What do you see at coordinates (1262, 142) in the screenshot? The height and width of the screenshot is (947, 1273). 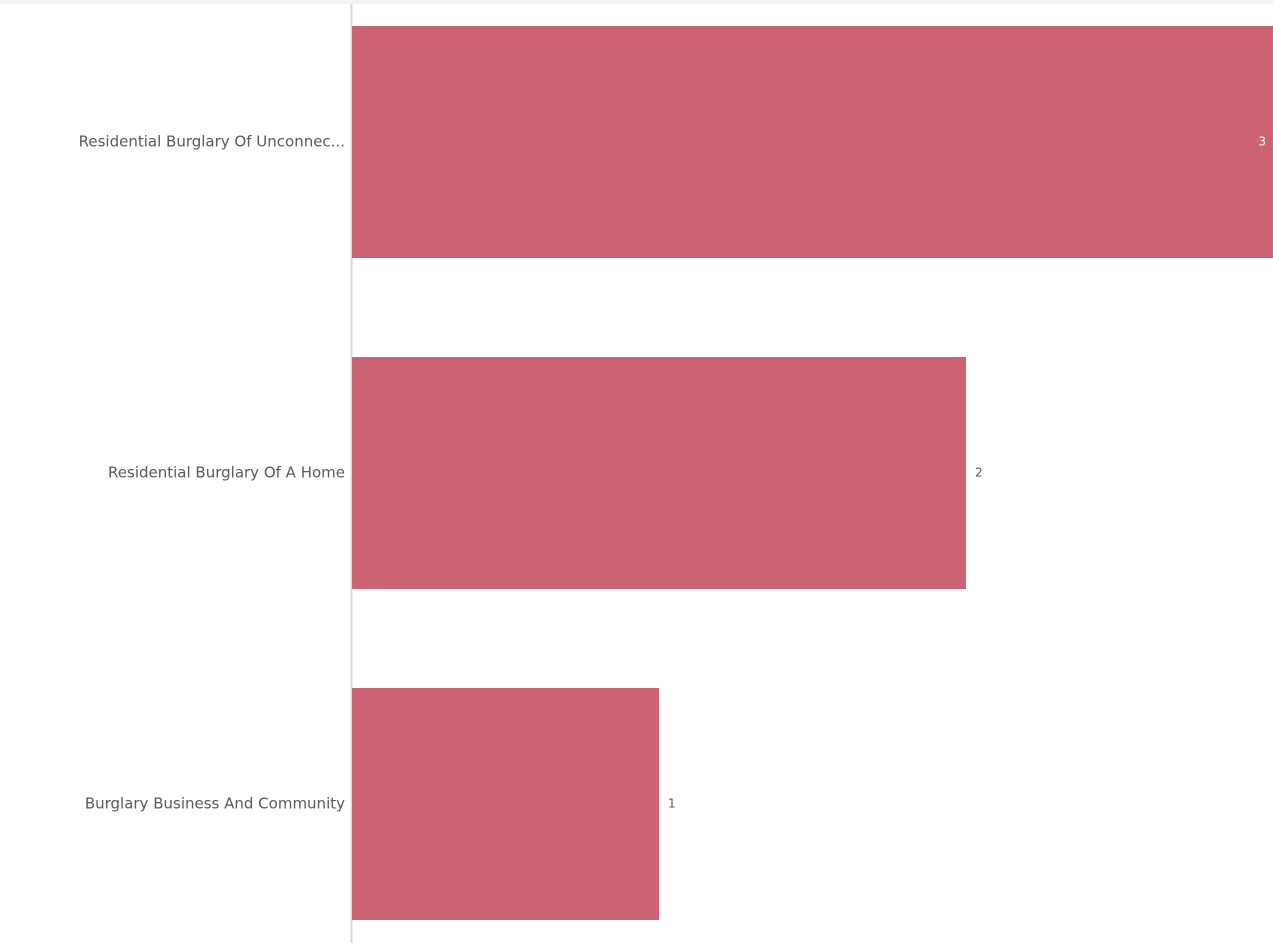 I see `value-label: 3` at bounding box center [1262, 142].